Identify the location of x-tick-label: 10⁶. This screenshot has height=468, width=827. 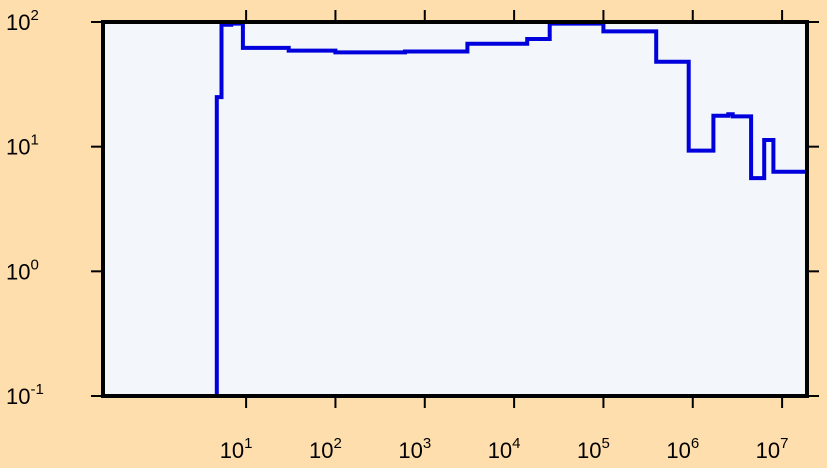
(682, 449).